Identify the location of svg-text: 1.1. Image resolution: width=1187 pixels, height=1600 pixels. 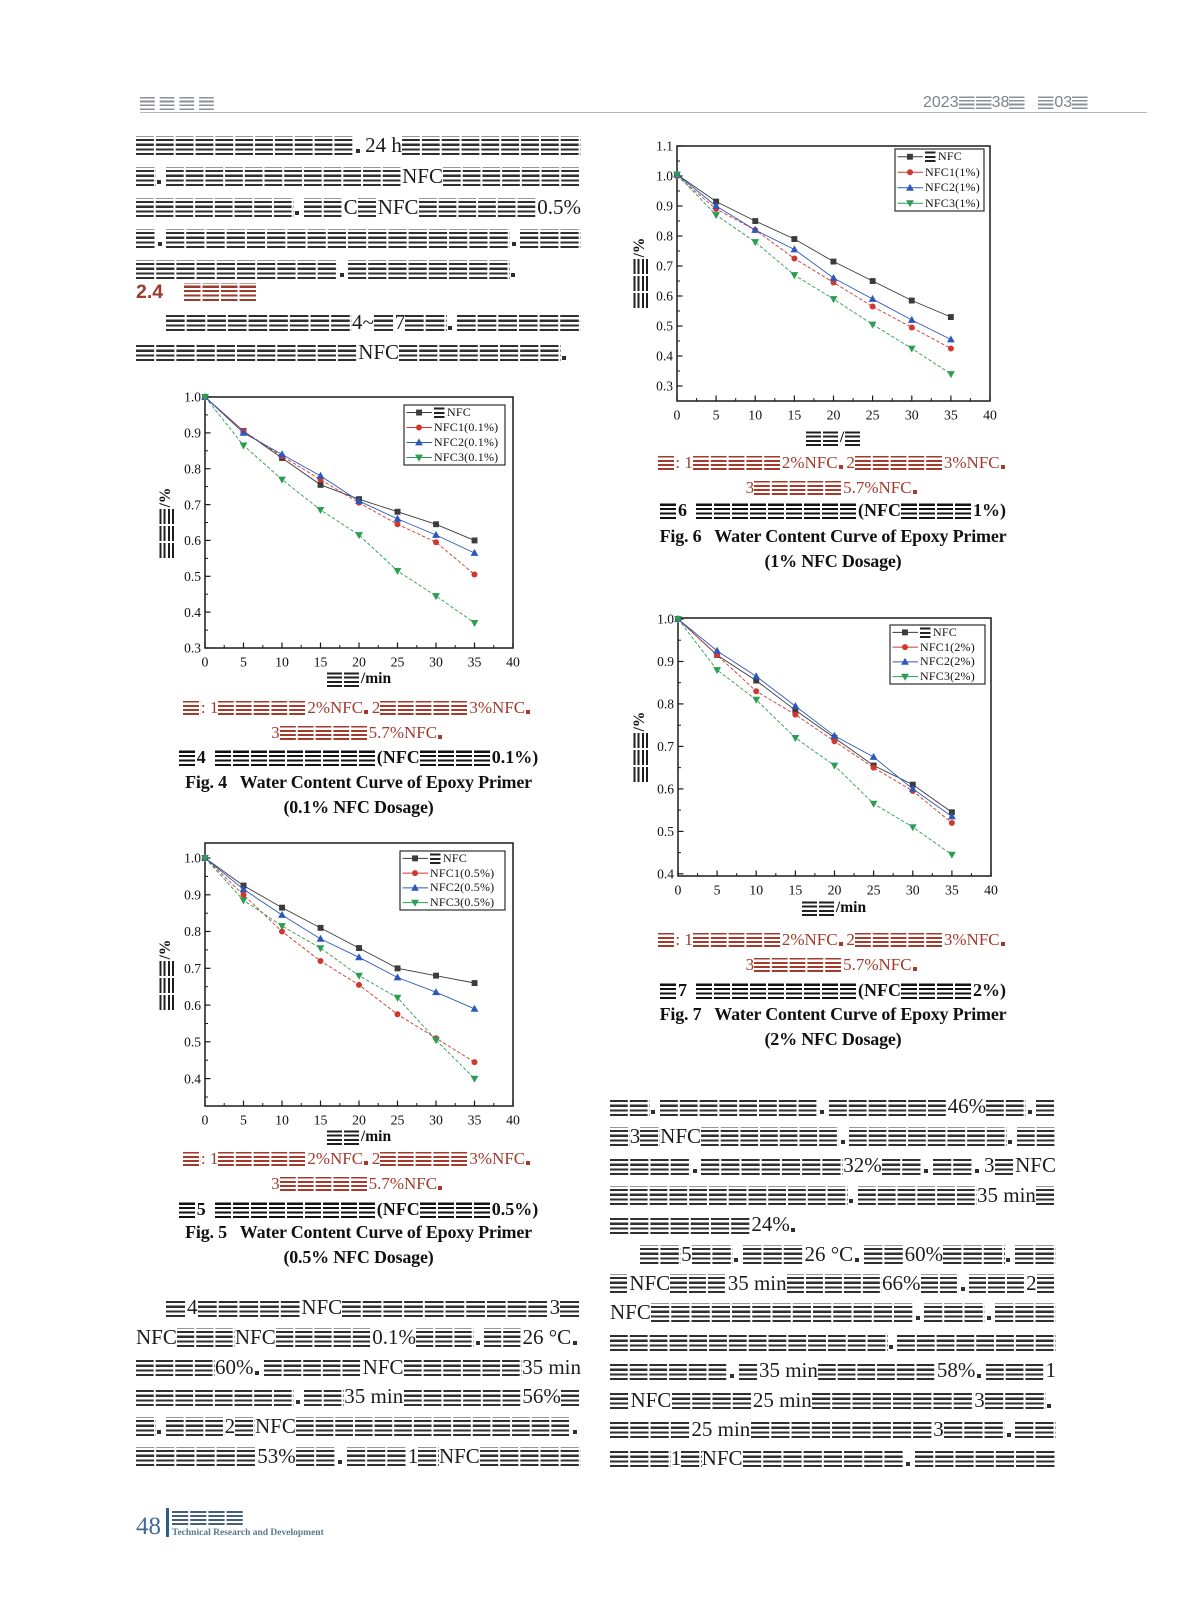
(664, 146).